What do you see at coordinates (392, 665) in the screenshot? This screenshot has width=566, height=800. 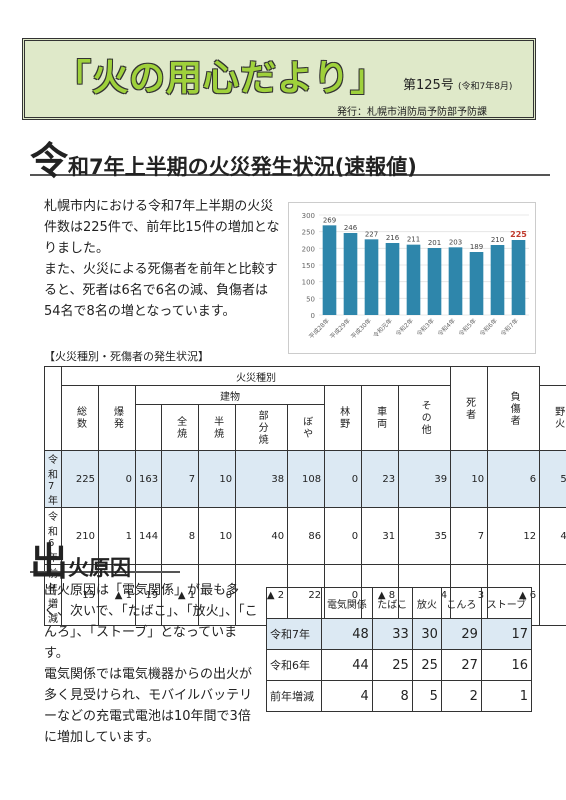 I see `table-cell: 25` at bounding box center [392, 665].